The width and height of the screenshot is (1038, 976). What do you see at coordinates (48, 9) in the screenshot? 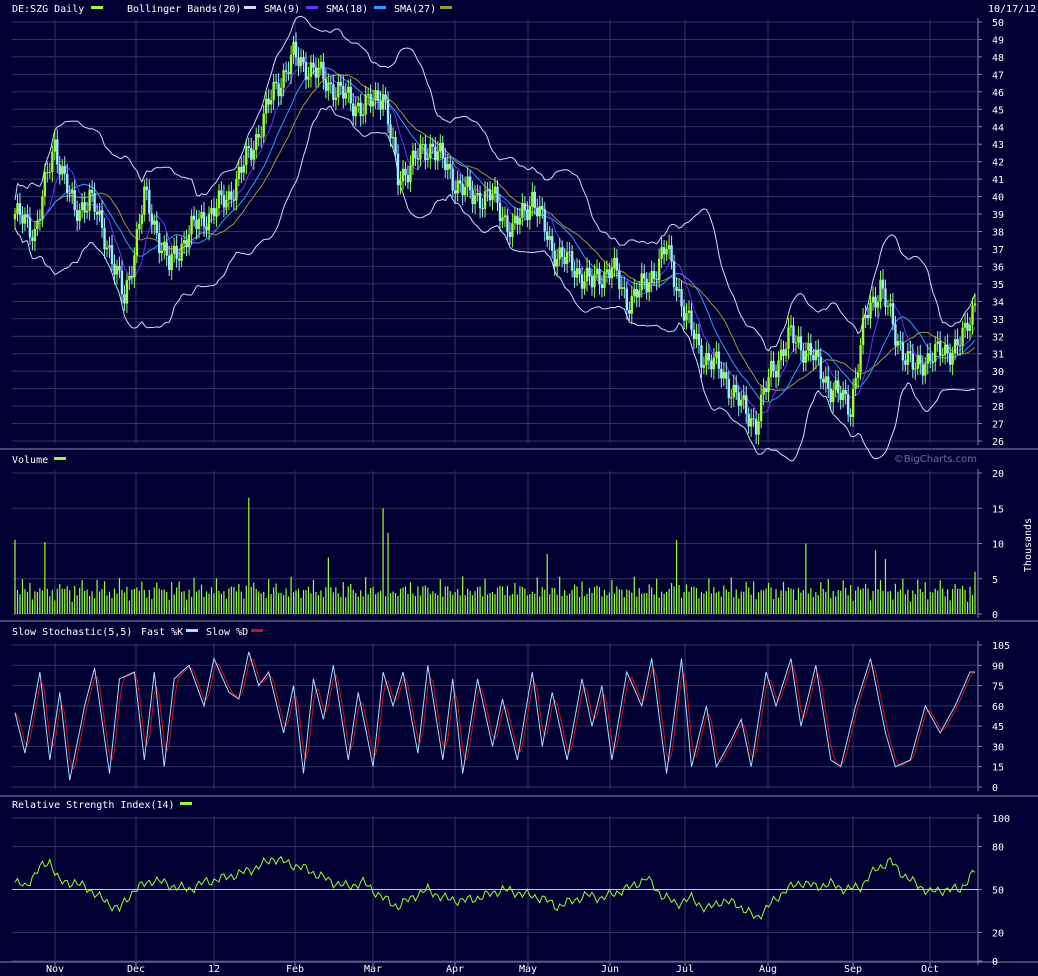
I see `price-ticker-label: DE:SZG Daily` at bounding box center [48, 9].